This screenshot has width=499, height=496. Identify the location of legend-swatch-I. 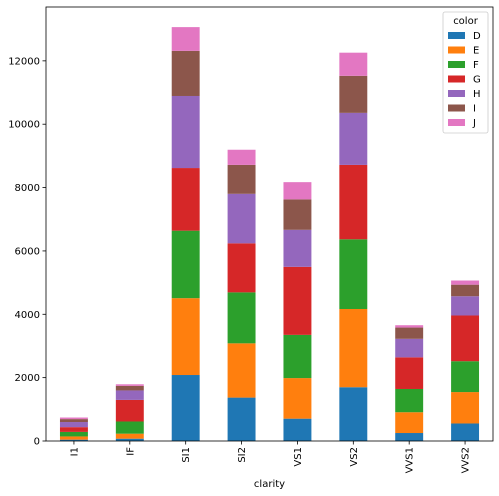
(456, 108).